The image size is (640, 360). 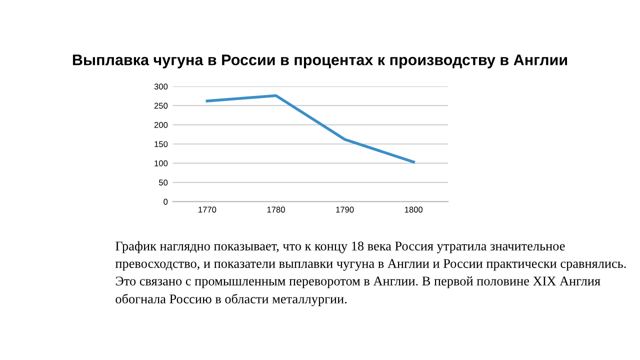 What do you see at coordinates (370, 273) in the screenshot?
I see `text: График наглядно показывает, что к концу 18 века Россия утратила значительное превосходство, и показатели выплавки чугуна в Англии и России практически сравнялись. Это связано с промышленным переворотом в Англии. В первой половине XIX Англия обогнала Россию в области металлургии.` at bounding box center [370, 273].